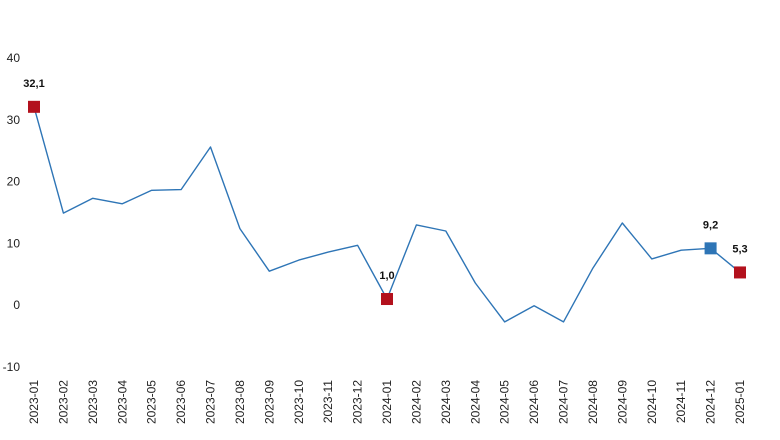  What do you see at coordinates (211, 402) in the screenshot?
I see `x-tick-label: 2023-07` at bounding box center [211, 402].